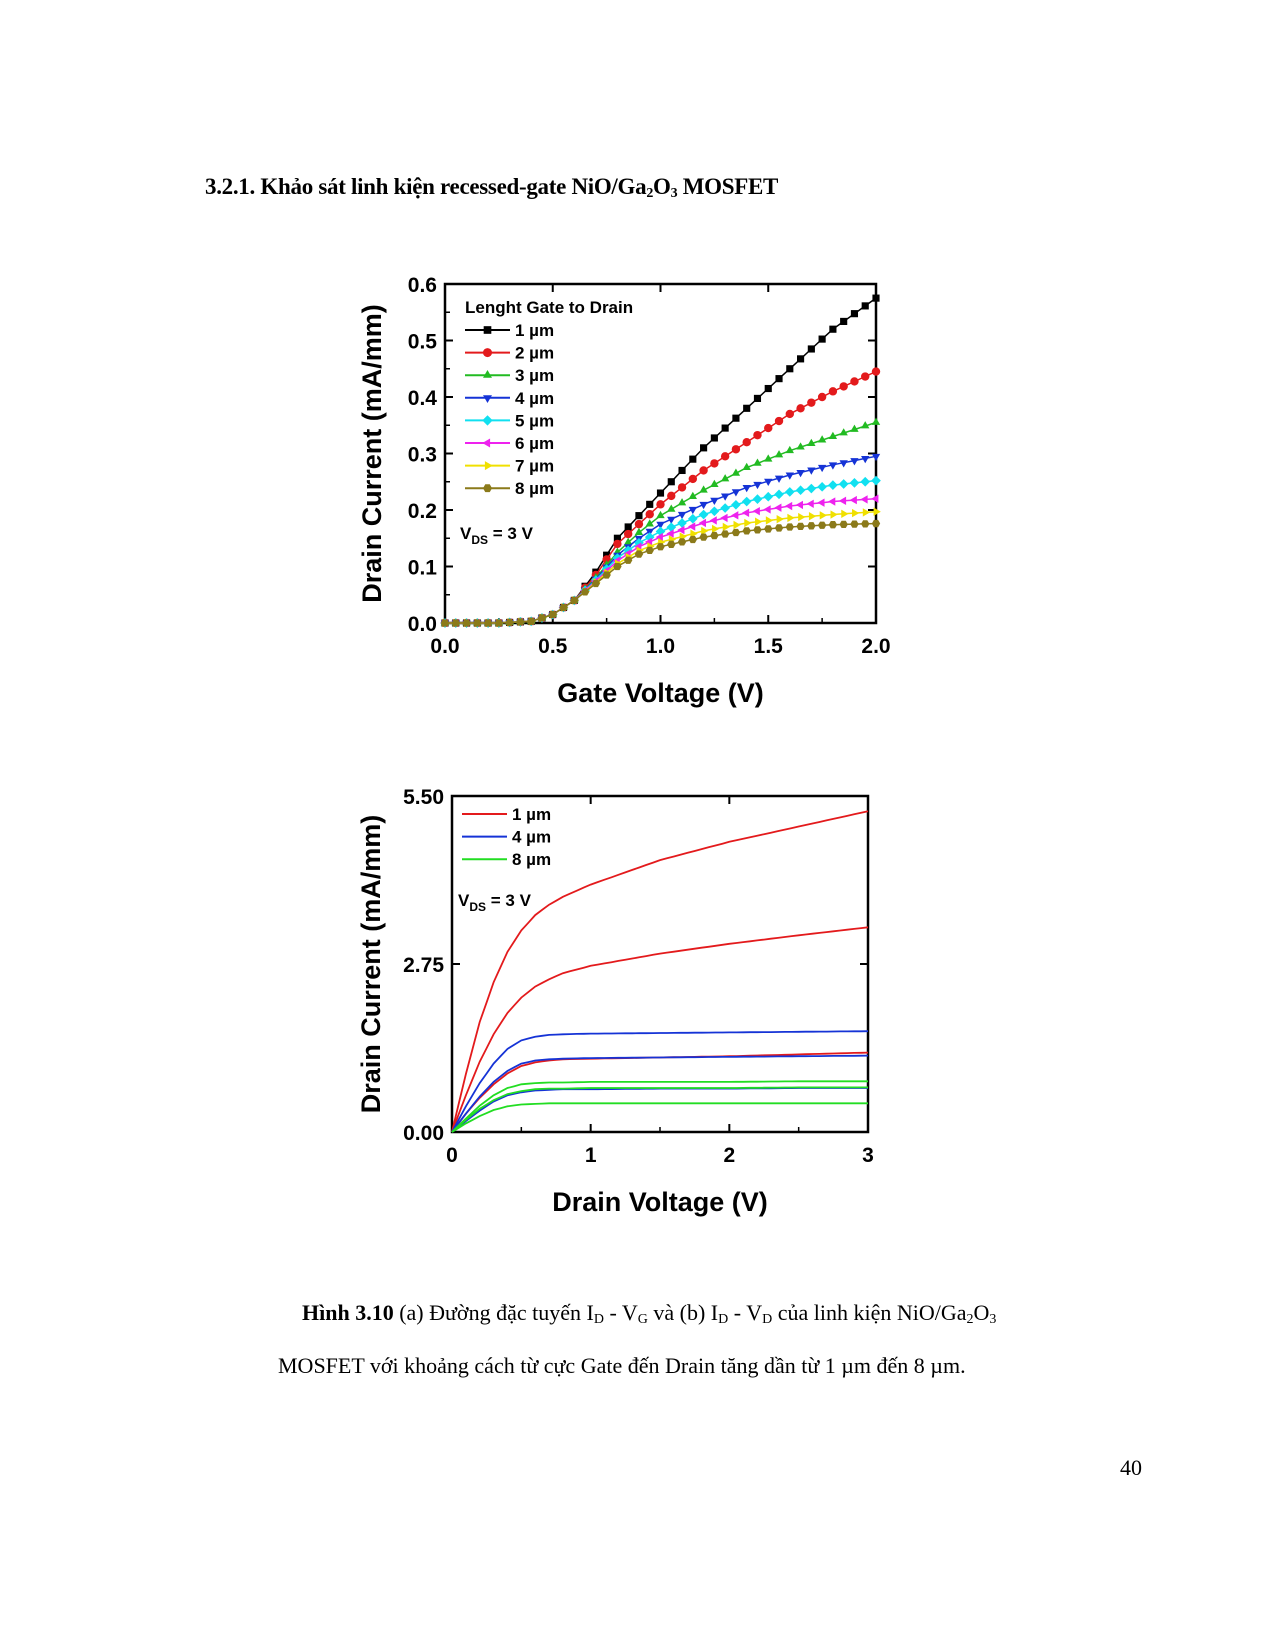 The height and width of the screenshot is (1650, 1275). What do you see at coordinates (553, 646) in the screenshot?
I see `x-tick-label: 0.5` at bounding box center [553, 646].